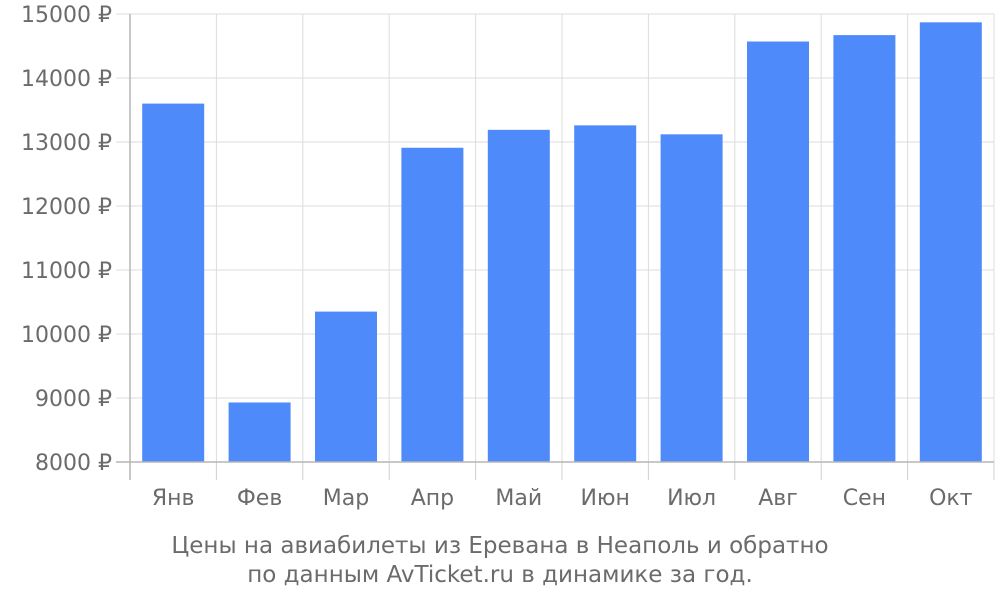 This screenshot has width=1000, height=600. Describe the element at coordinates (66, 271) in the screenshot. I see `y-tick-label: 11000 ₽` at that location.